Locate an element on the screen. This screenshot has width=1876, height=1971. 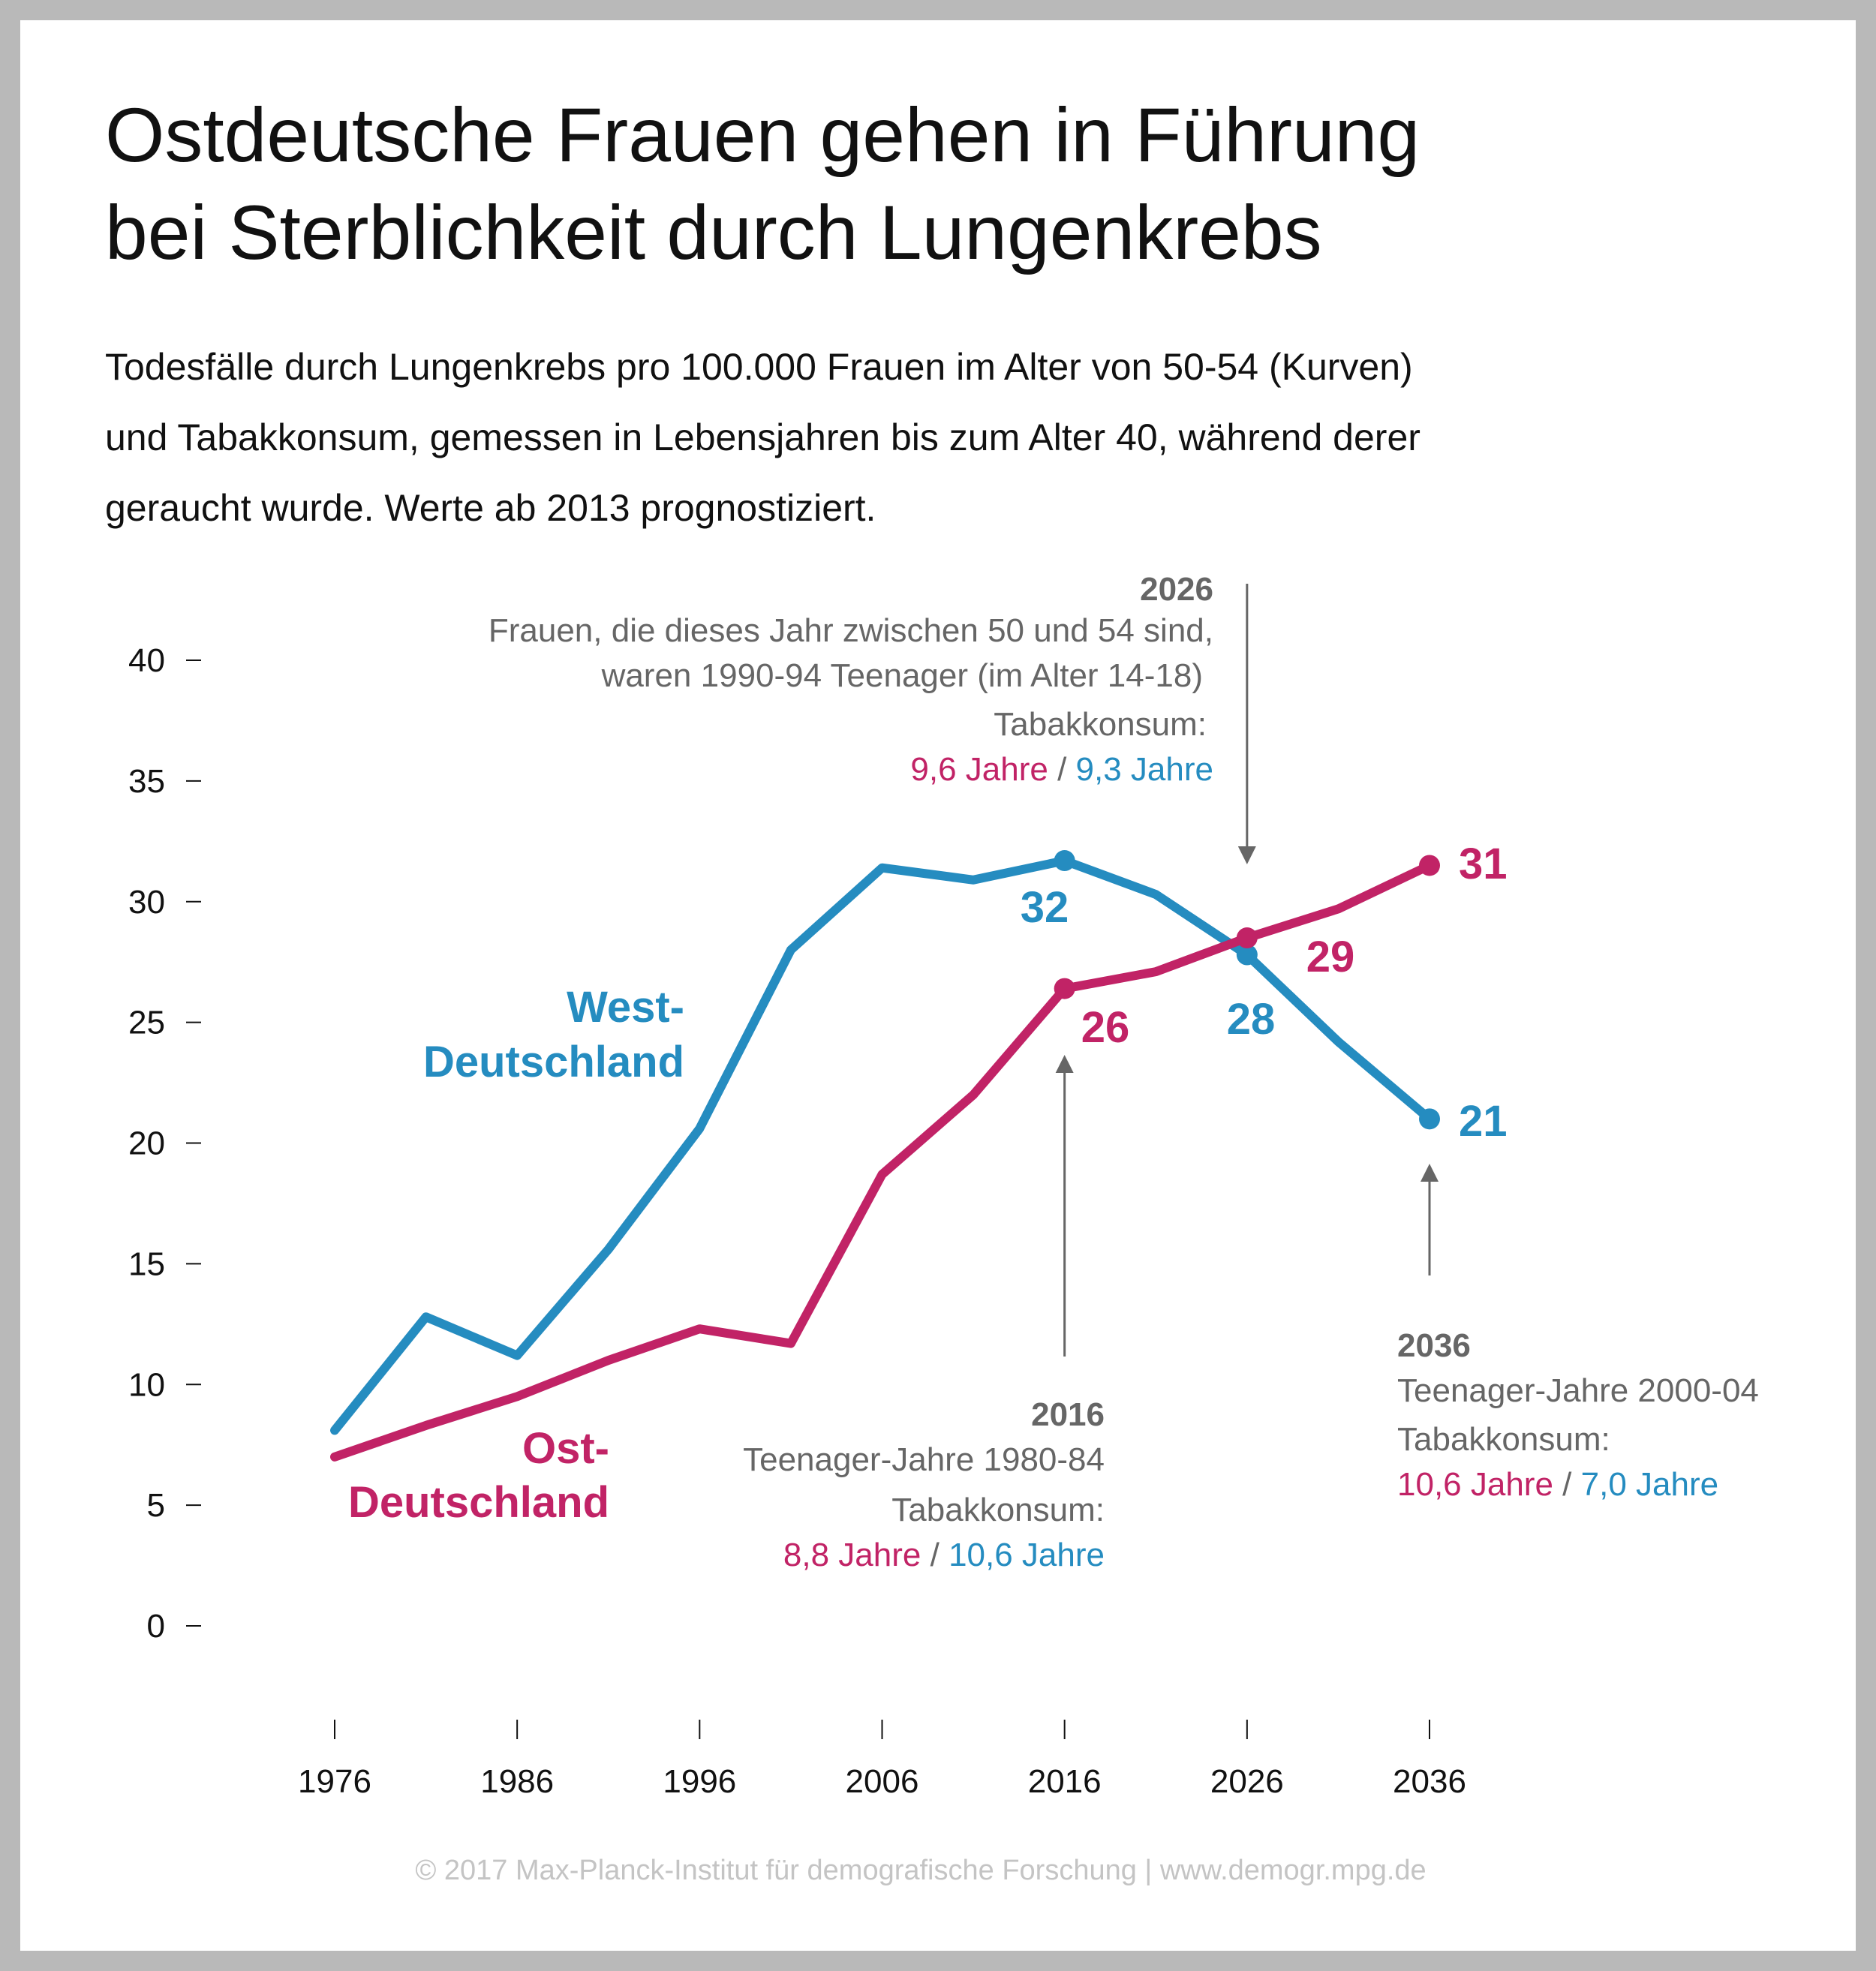
annotation-2036-values: 10,6 Jahre / 7,0 Jahre is located at coordinates (1557, 1484).